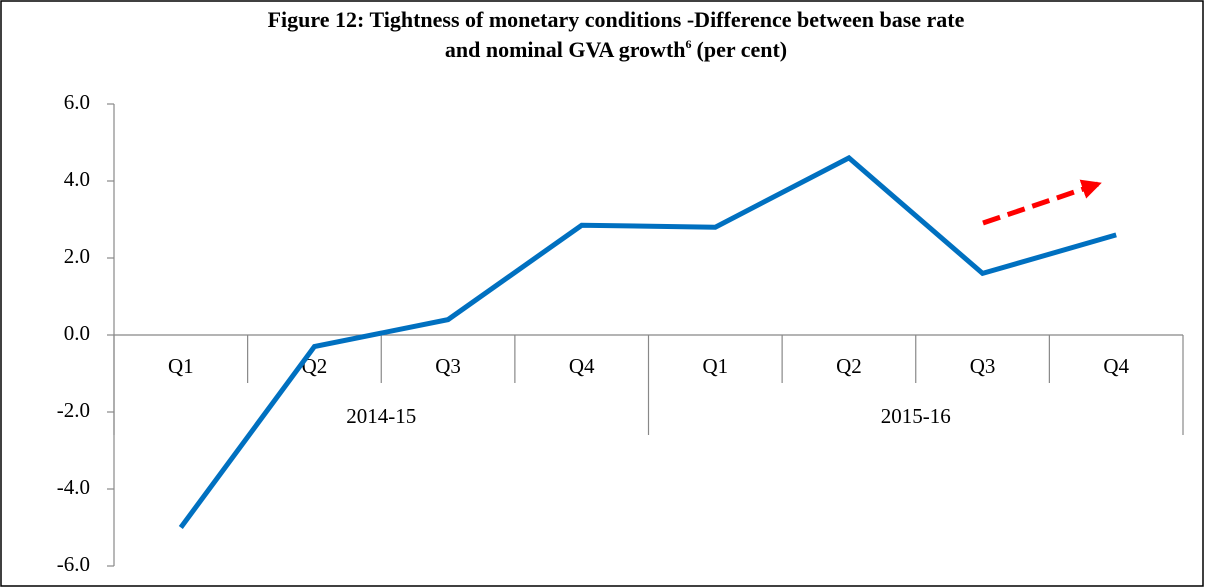  What do you see at coordinates (1042, 202) in the screenshot?
I see `trend-arrow` at bounding box center [1042, 202].